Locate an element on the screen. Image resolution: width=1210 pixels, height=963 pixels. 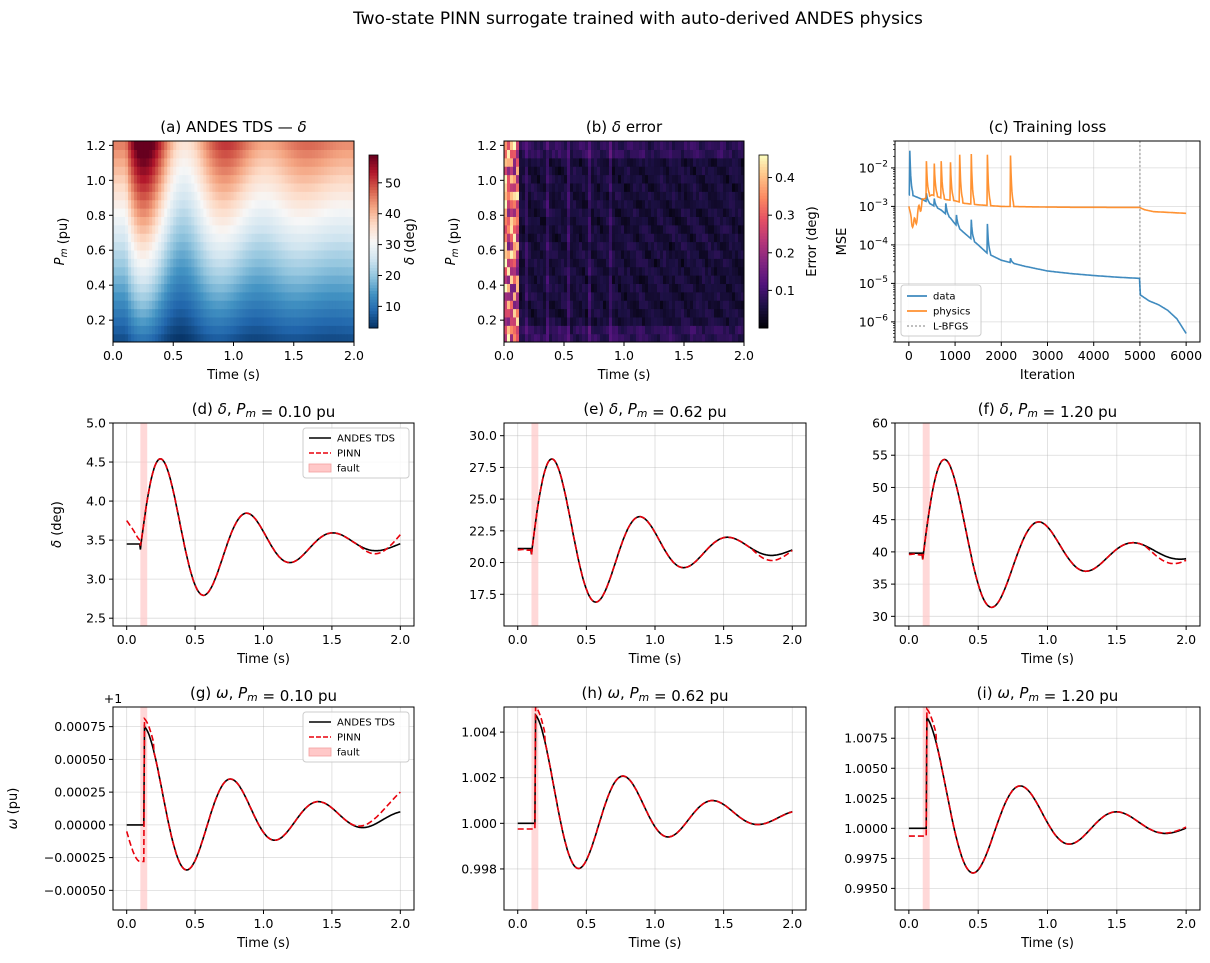
tick-label-y: 60 is located at coordinates (880, 423).